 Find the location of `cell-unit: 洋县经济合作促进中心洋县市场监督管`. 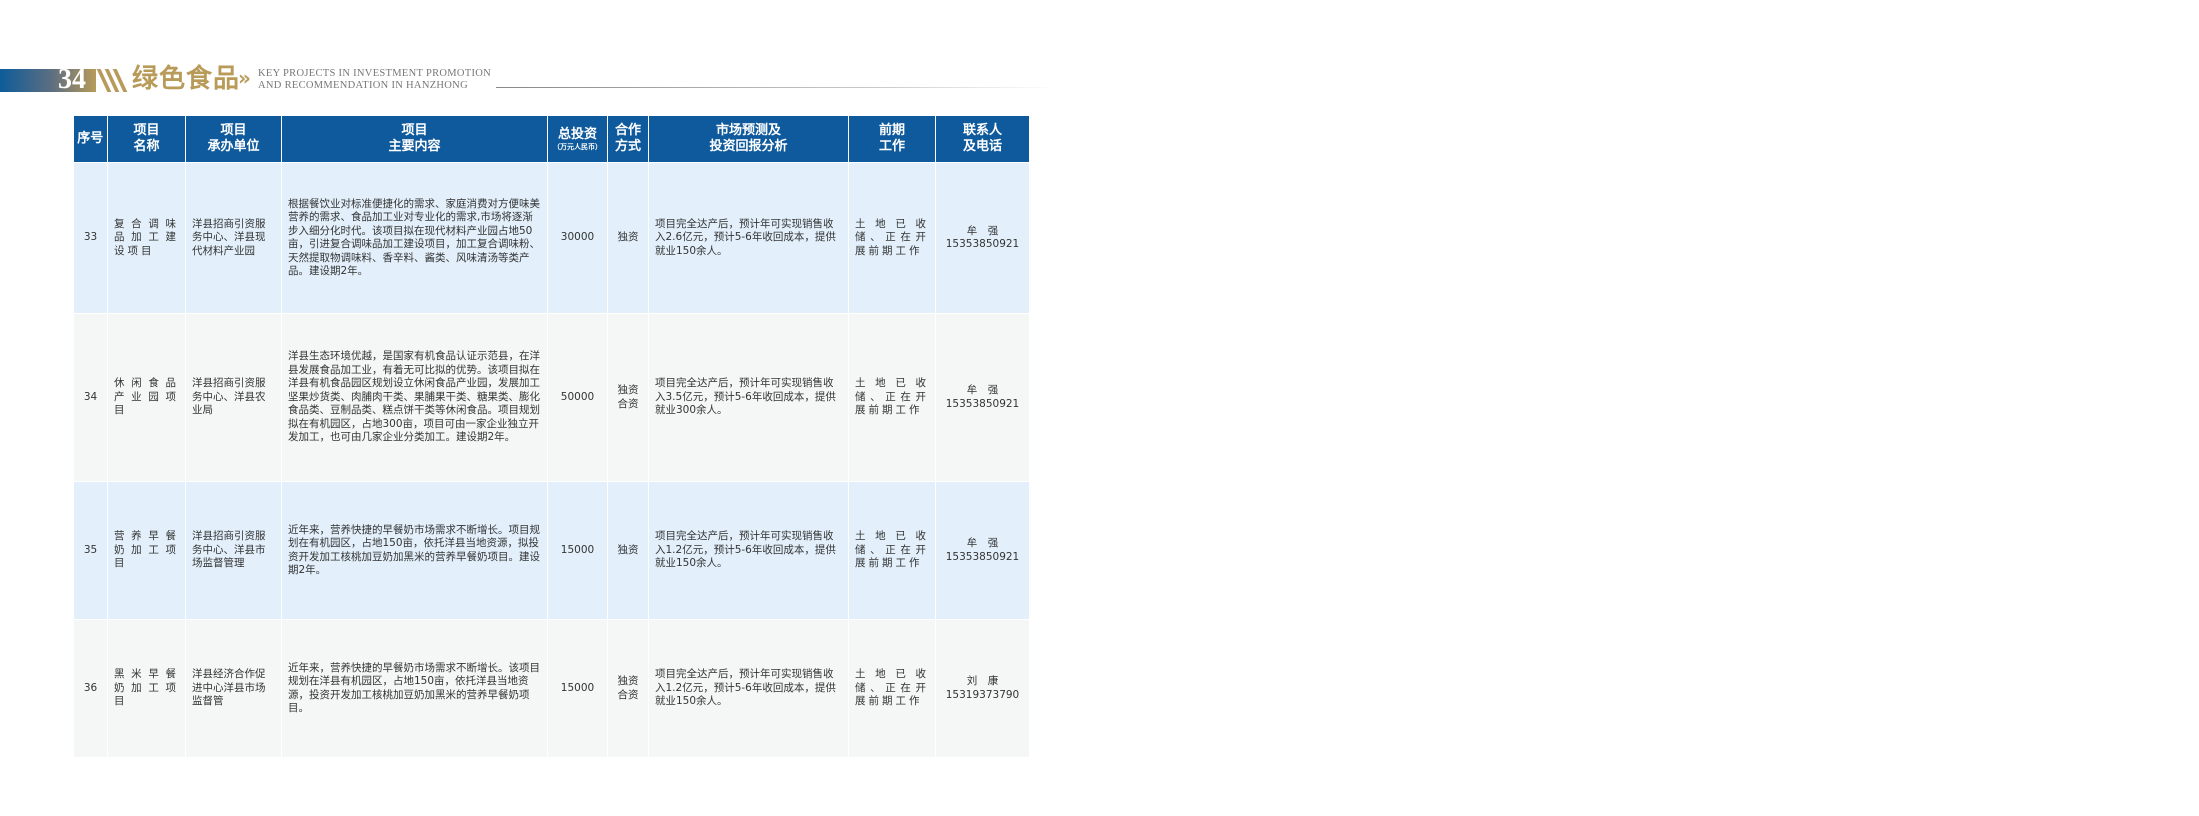

cell-unit: 洋县经济合作促进中心洋县市场监督管 is located at coordinates (233, 688).